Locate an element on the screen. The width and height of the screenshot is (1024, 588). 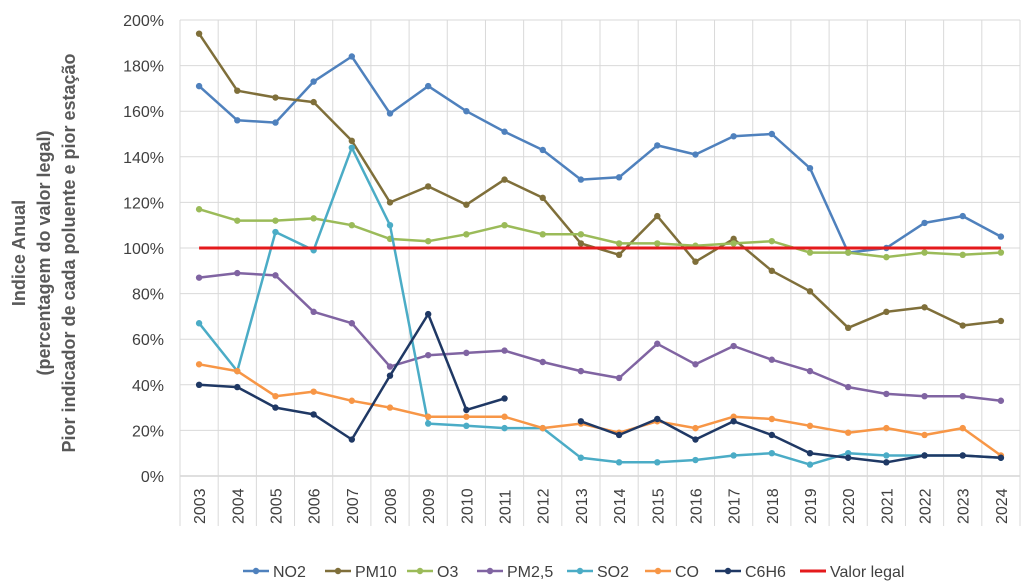
x-tick-label: 2006 is located at coordinates (315, 506).